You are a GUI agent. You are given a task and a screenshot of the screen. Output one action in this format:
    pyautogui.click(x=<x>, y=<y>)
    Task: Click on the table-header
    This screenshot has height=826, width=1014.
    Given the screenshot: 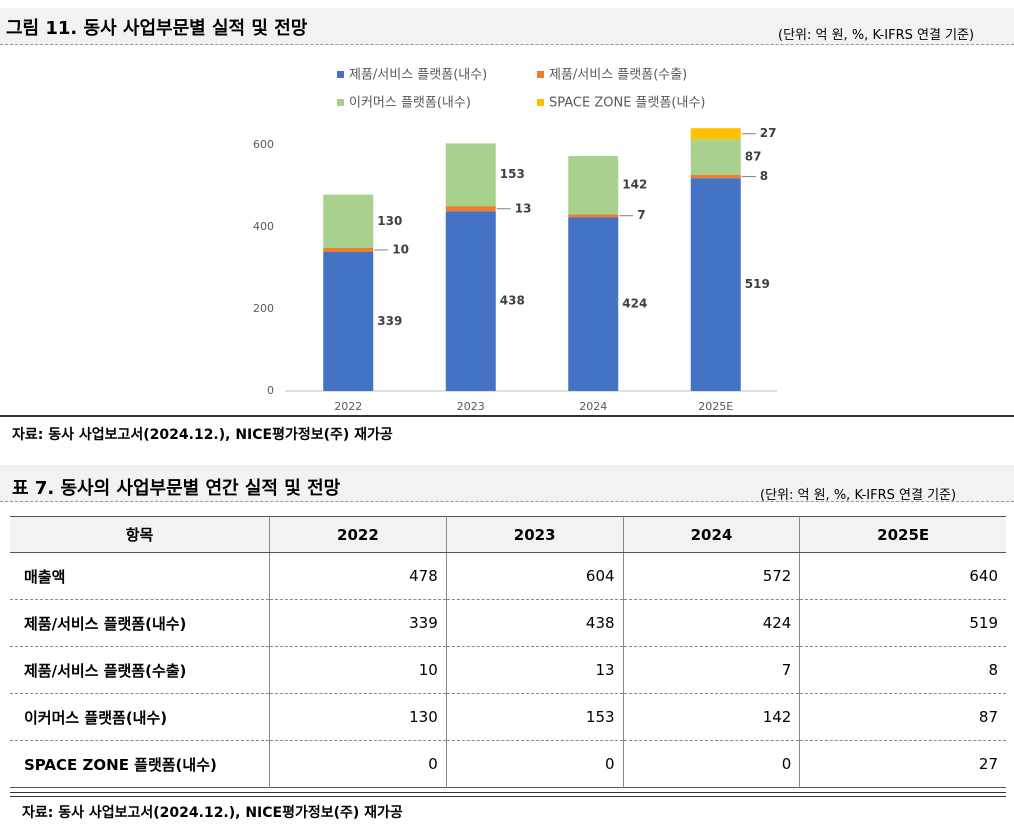 What is the action you would take?
    pyautogui.click(x=507, y=483)
    